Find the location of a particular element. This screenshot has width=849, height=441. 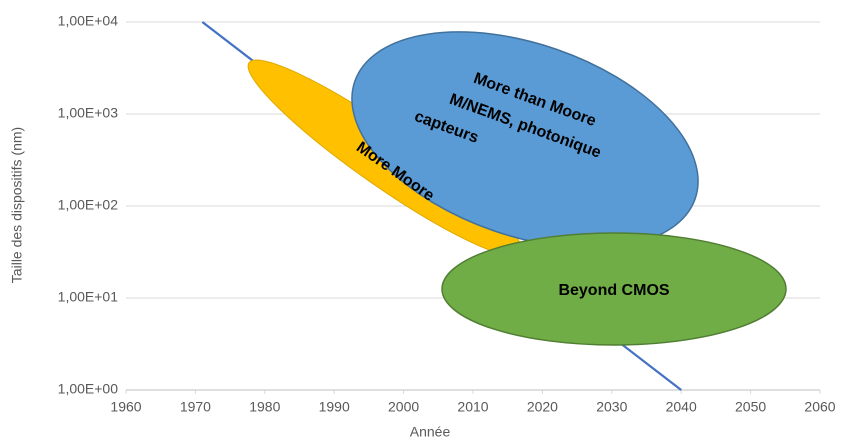

y-tick-label: 1,00E+03 is located at coordinates (88, 113).